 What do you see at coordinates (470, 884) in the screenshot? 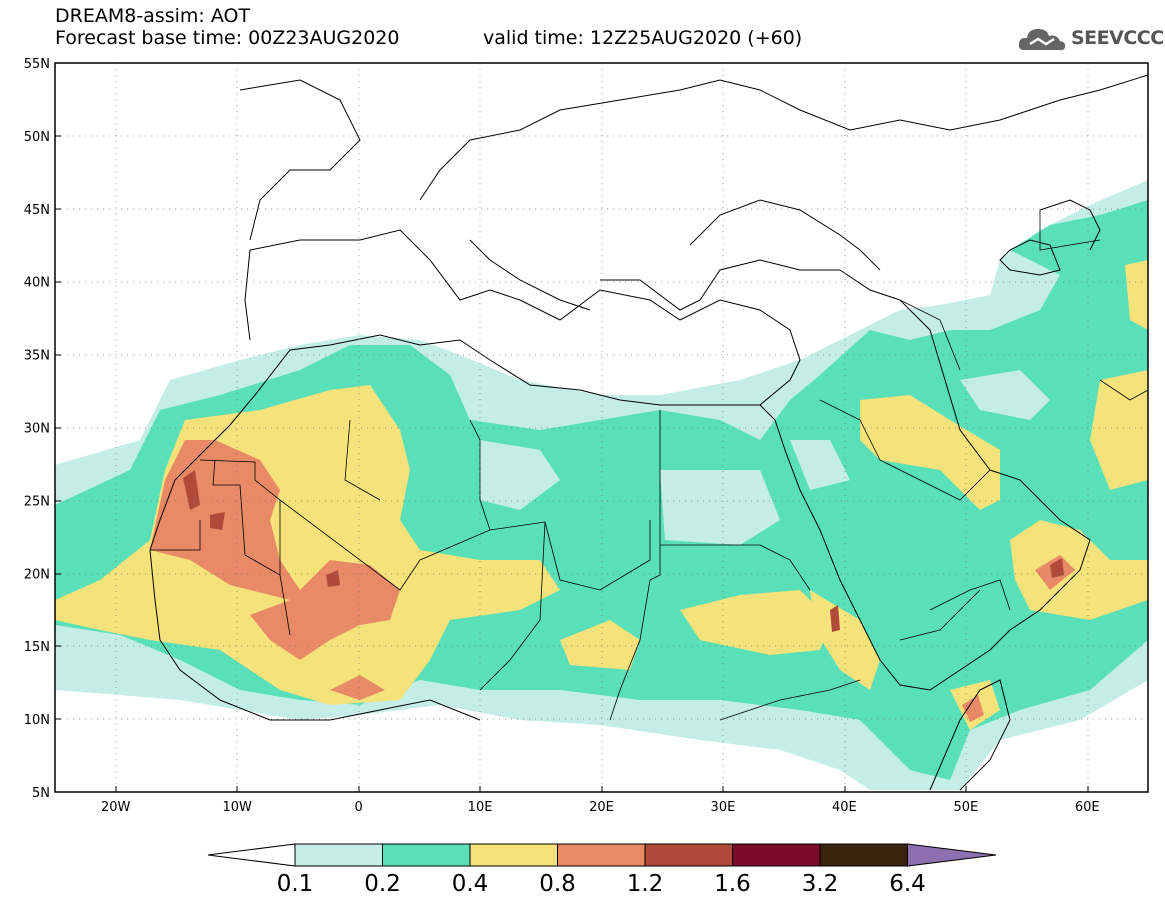
I see `colorbar-label: 0.4` at bounding box center [470, 884].